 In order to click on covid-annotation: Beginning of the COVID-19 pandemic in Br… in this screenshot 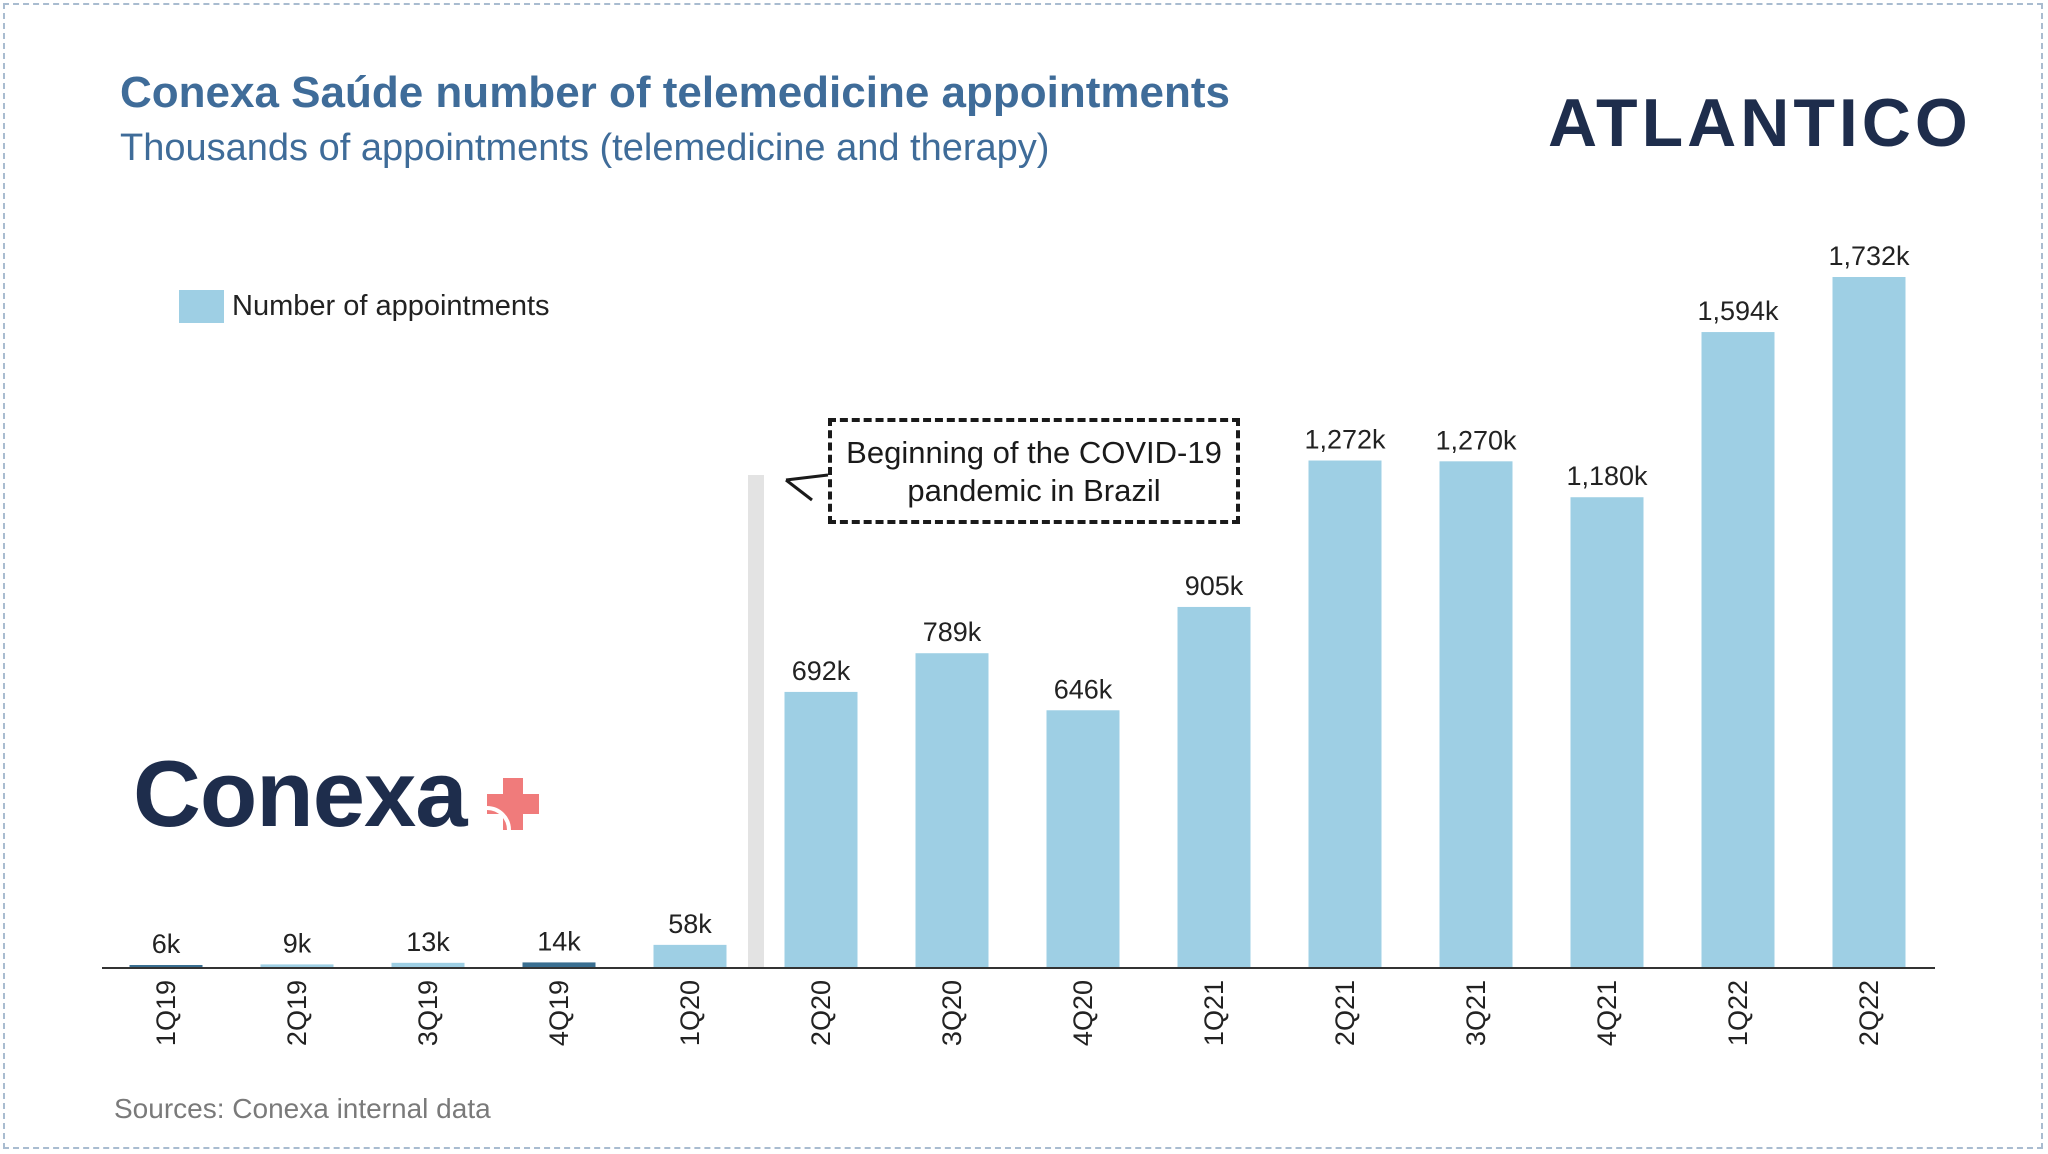, I will do `click(1034, 471)`.